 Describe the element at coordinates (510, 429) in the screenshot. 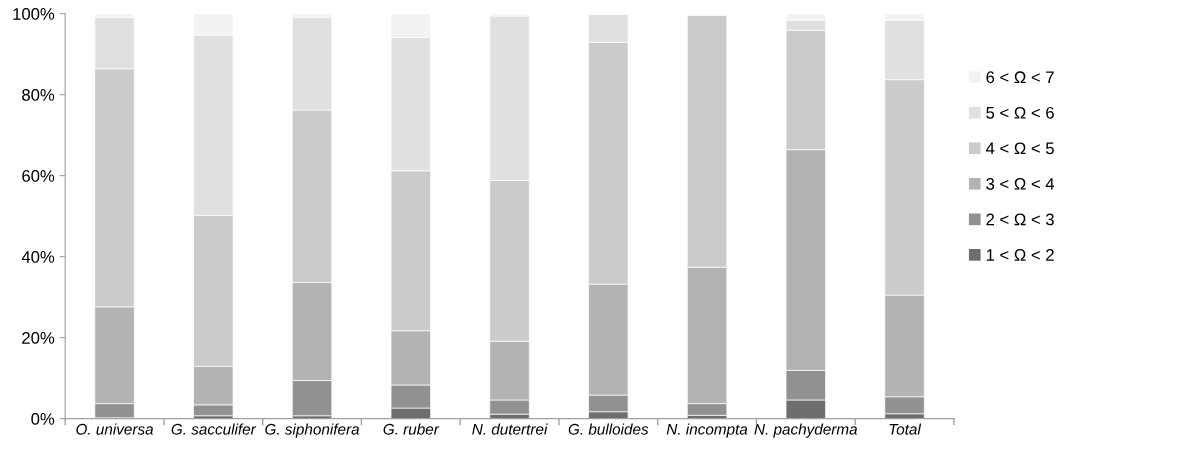

I see `x-tick-label: N. dutertrei` at that location.